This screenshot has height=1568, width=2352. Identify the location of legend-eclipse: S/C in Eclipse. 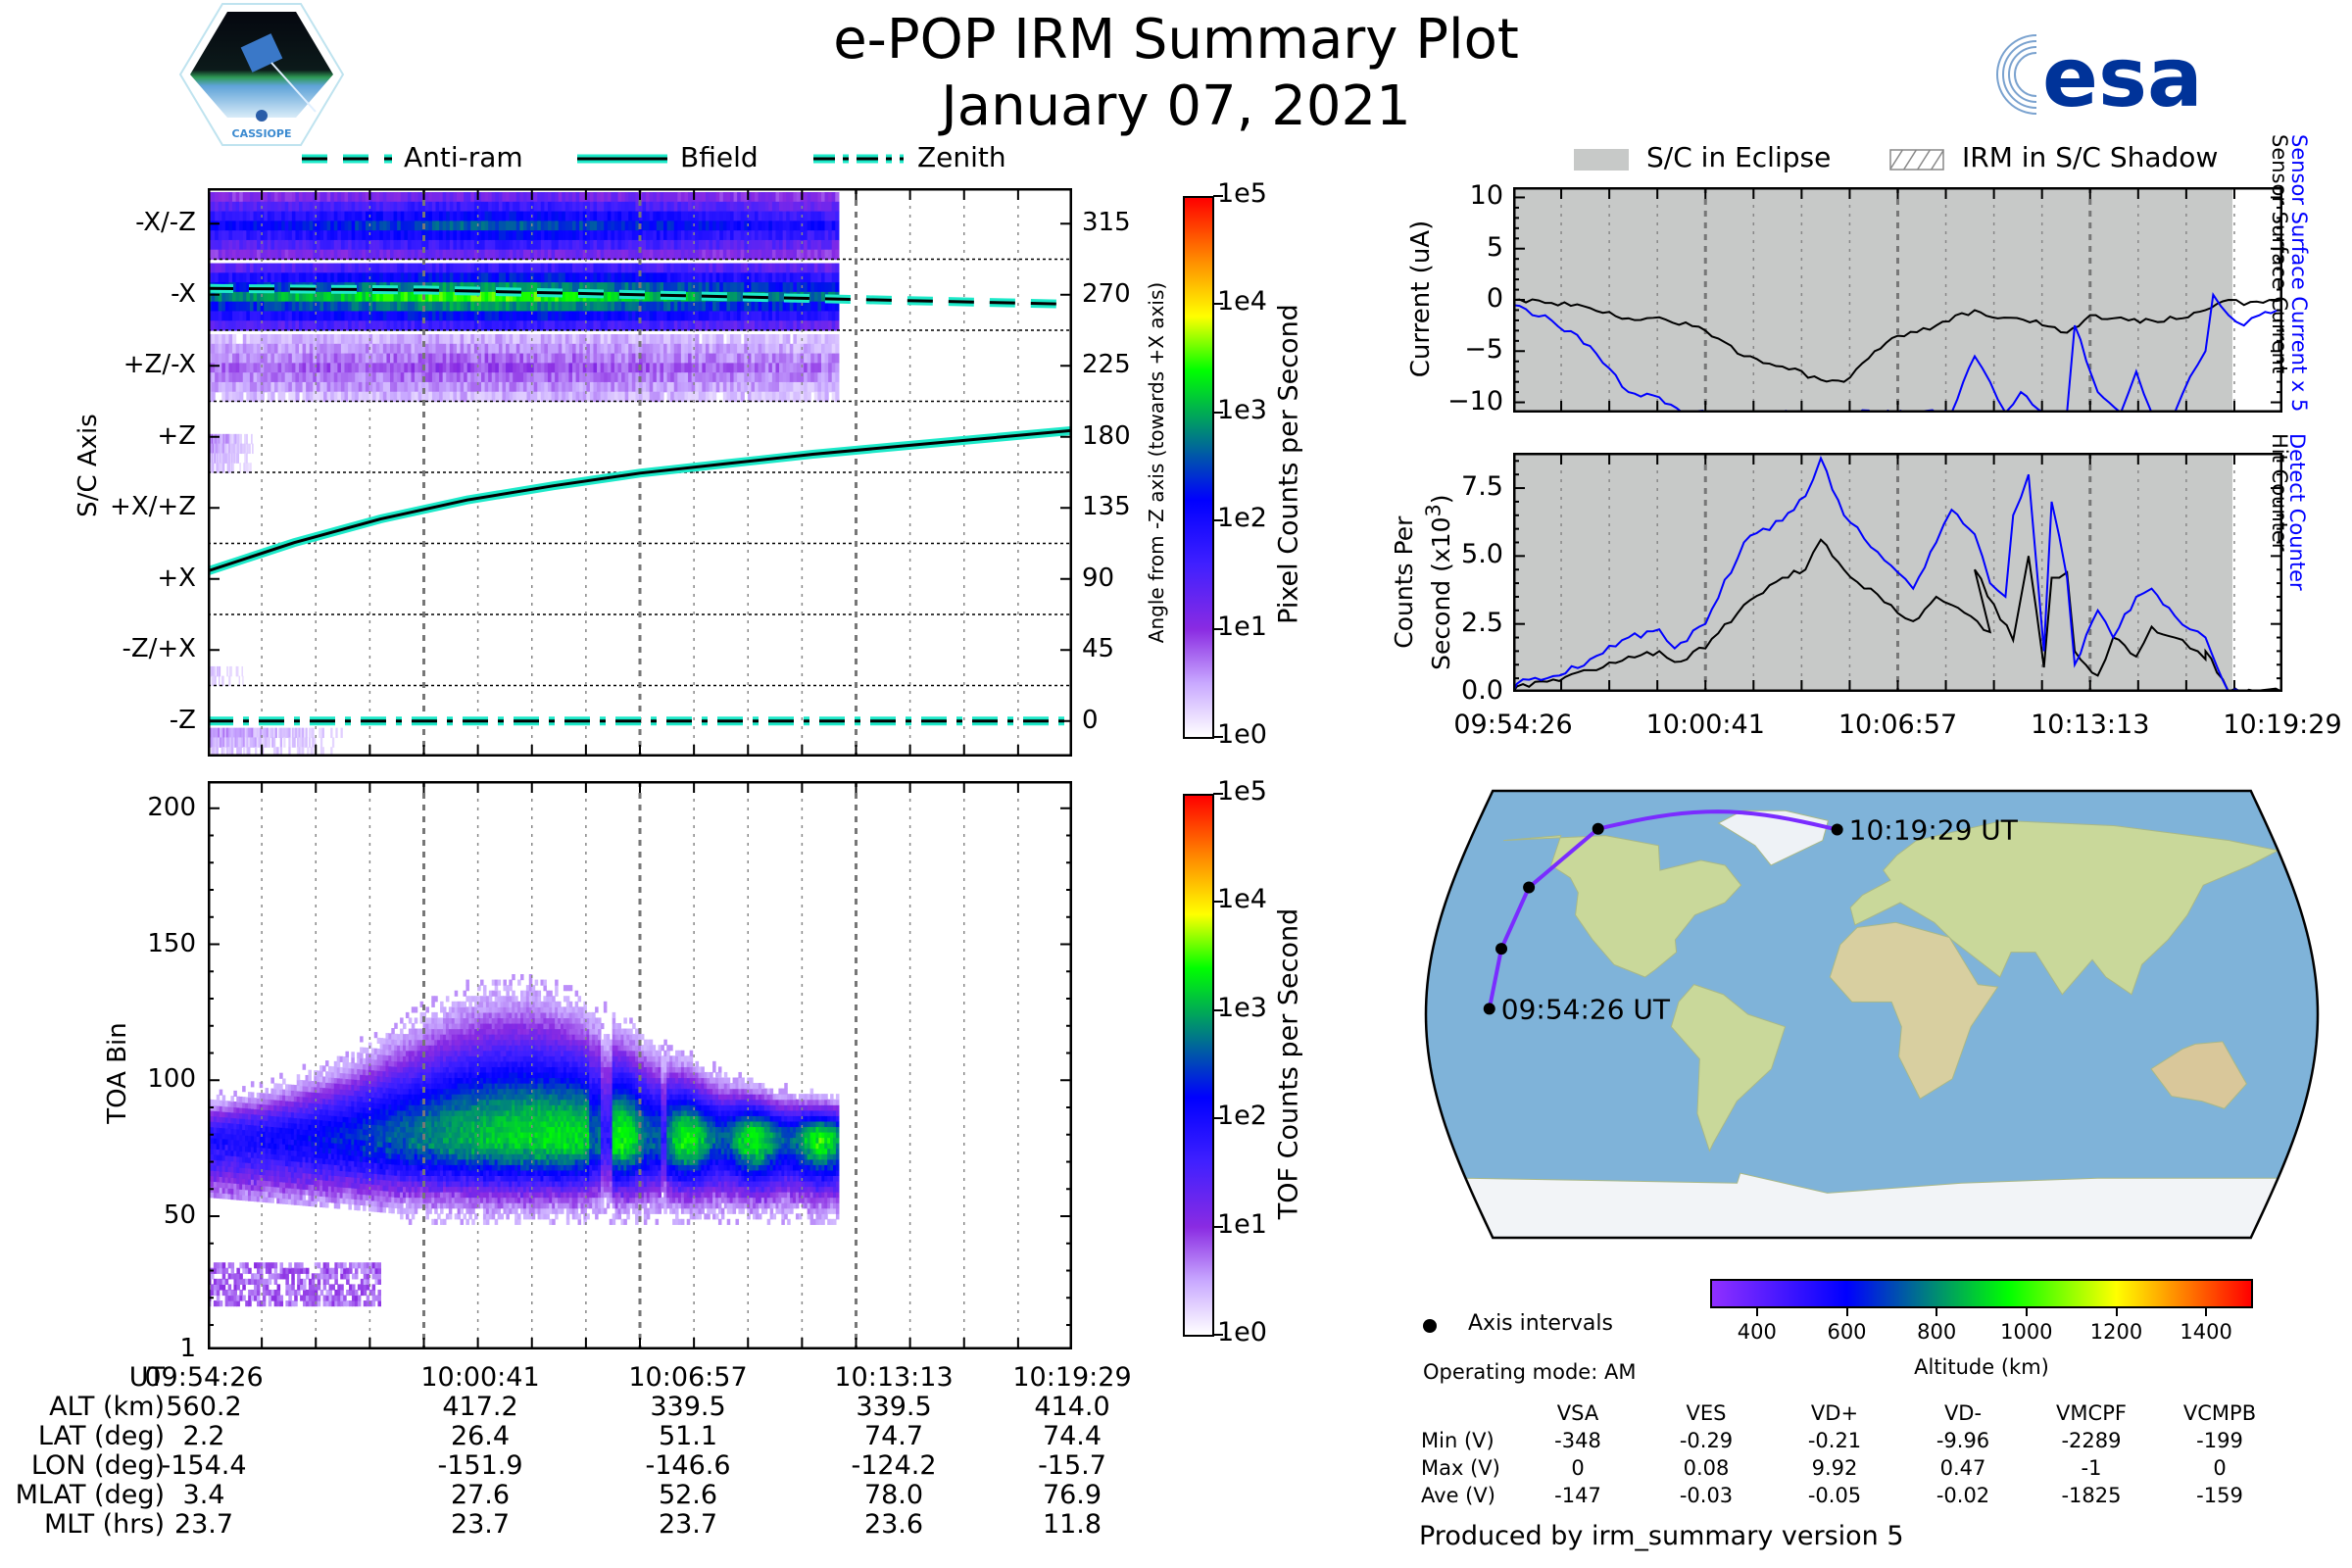
(1739, 157).